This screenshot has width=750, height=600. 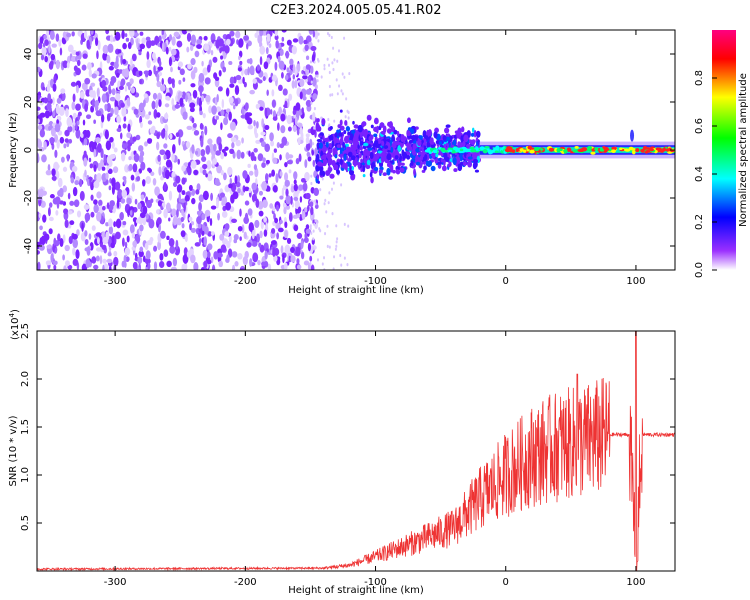 What do you see at coordinates (245, 582) in the screenshot?
I see `x-tick-label: -200` at bounding box center [245, 582].